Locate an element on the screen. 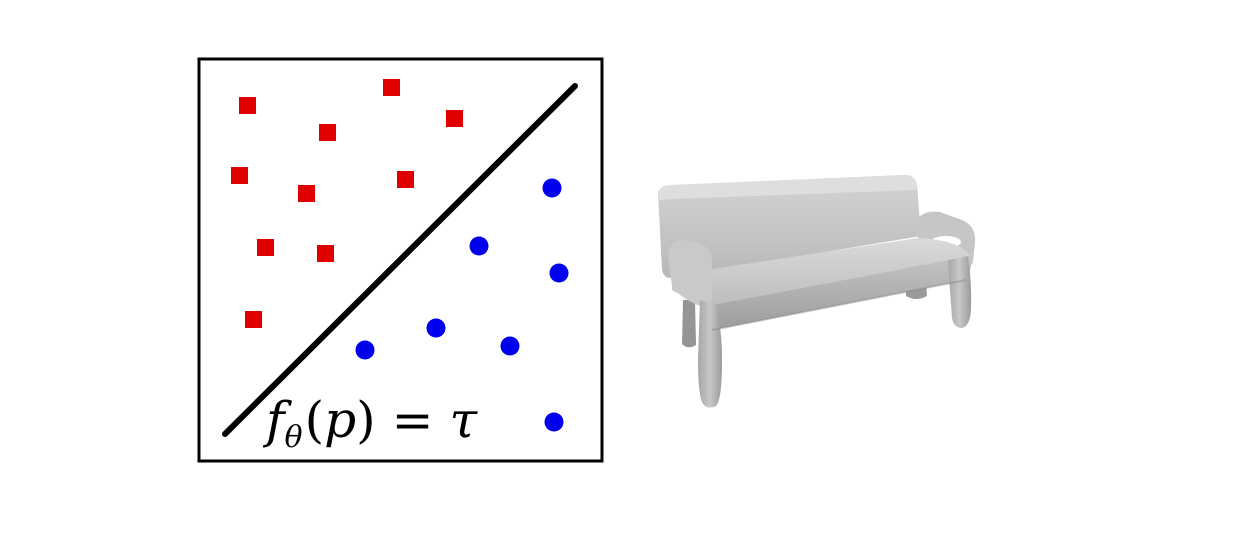 The height and width of the screenshot is (540, 1248). bench-left-armrest is located at coordinates (690, 273).